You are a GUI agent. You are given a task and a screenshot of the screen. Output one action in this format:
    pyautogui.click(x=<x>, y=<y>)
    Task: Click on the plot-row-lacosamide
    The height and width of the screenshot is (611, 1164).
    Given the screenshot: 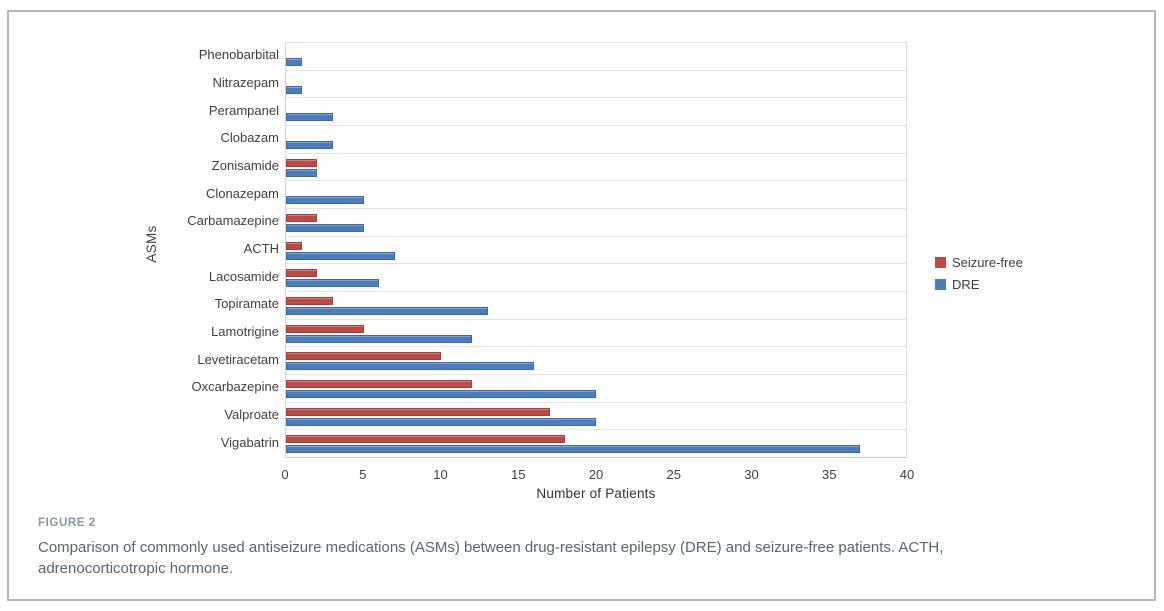 What is the action you would take?
    pyautogui.click(x=596, y=277)
    